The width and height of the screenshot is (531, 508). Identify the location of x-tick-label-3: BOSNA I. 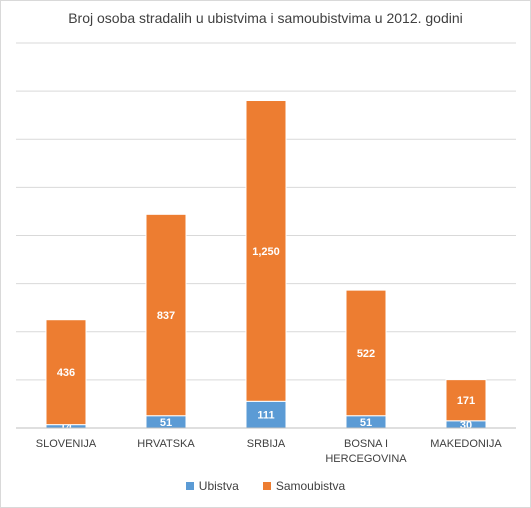
(366, 444).